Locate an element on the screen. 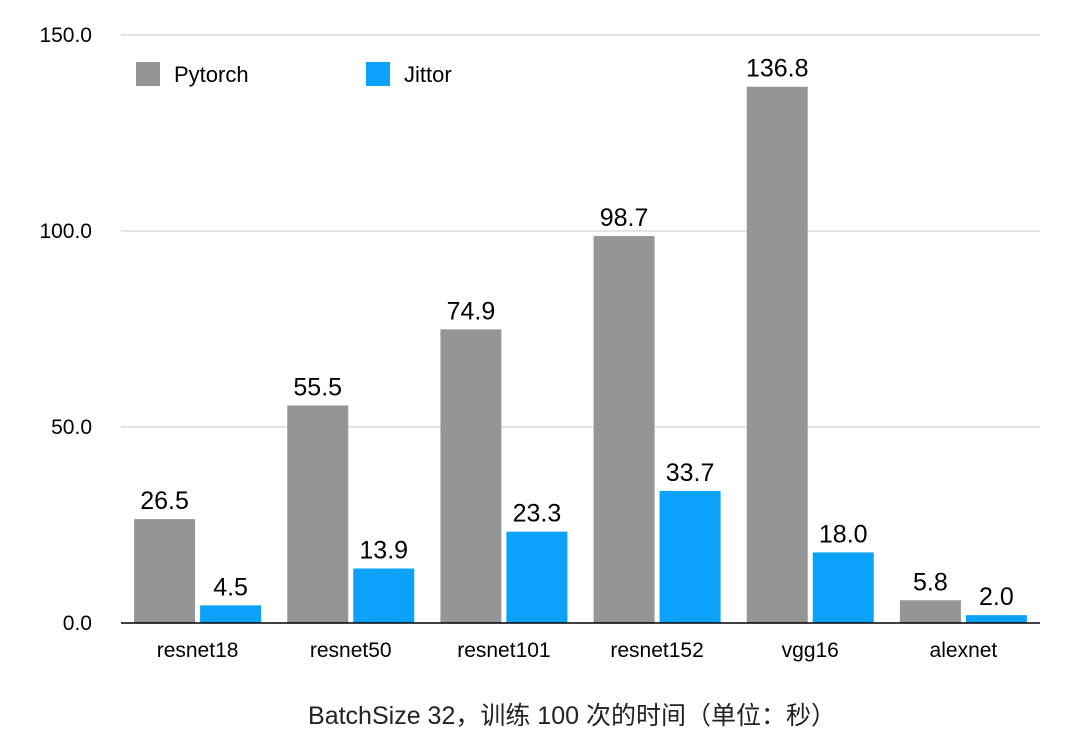  bar-pytorch-alexnet is located at coordinates (930, 611).